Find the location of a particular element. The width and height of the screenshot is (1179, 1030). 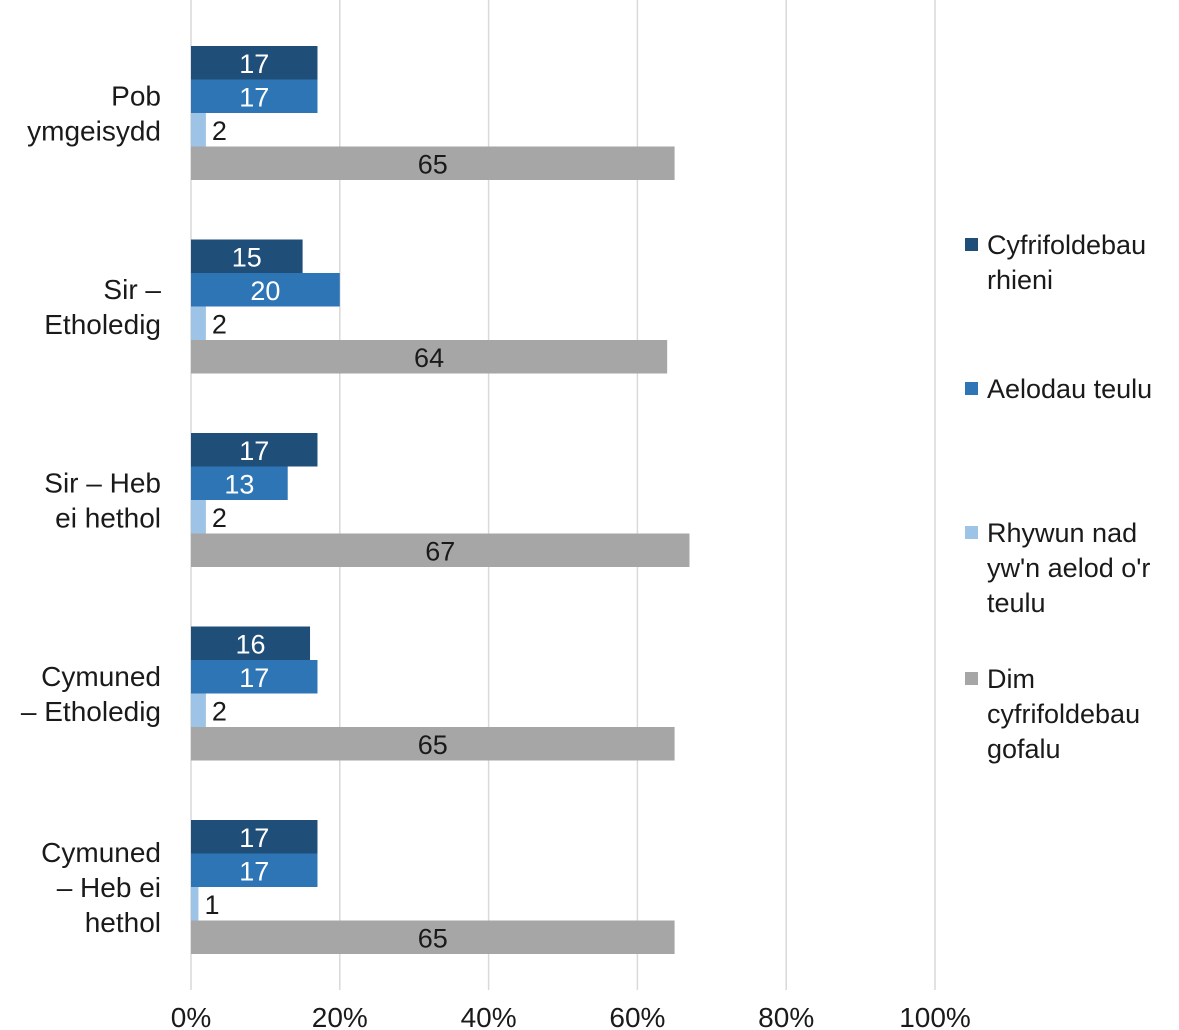

category-label: Sir – Etholedig is located at coordinates (102, 307).